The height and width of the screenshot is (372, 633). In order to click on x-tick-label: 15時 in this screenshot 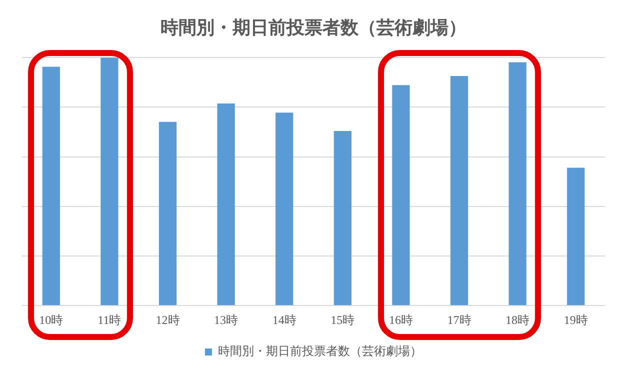, I will do `click(342, 319)`.